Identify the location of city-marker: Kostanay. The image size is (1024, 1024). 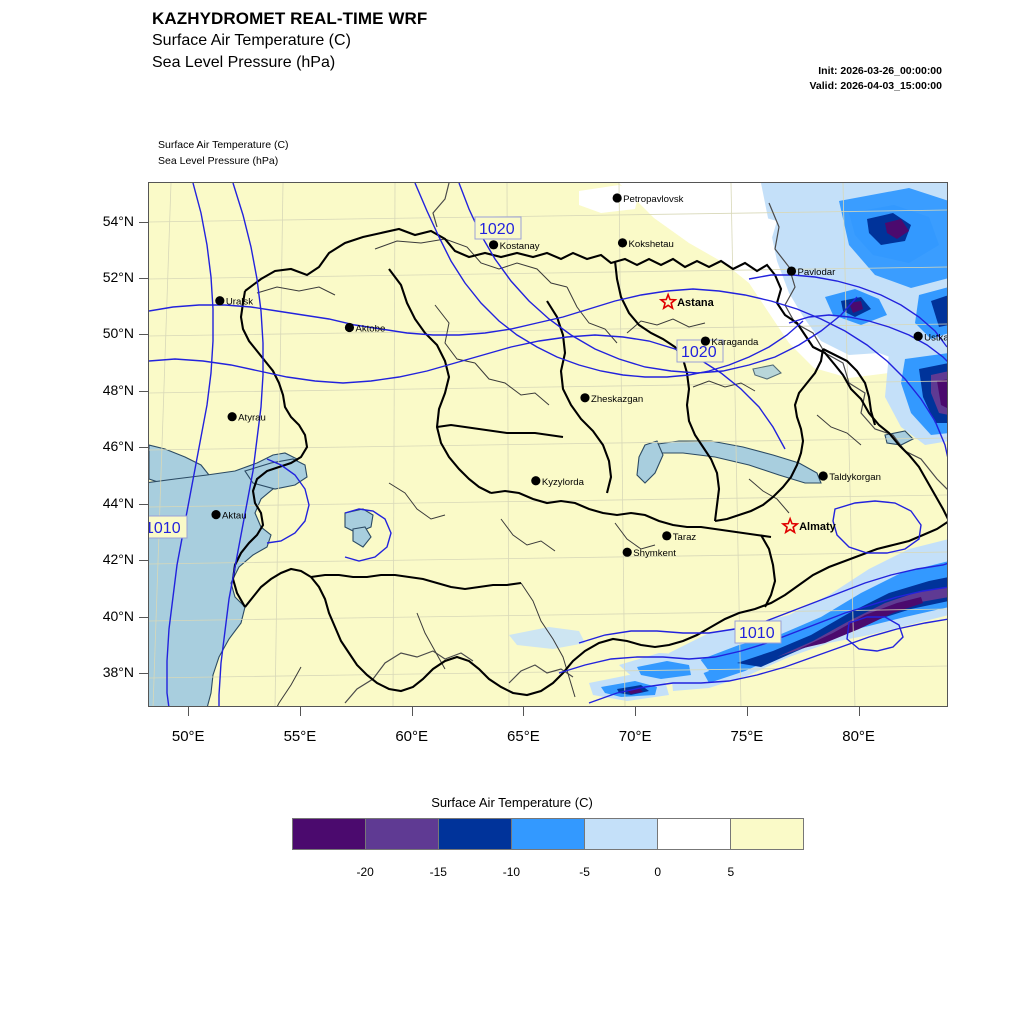
(514, 246).